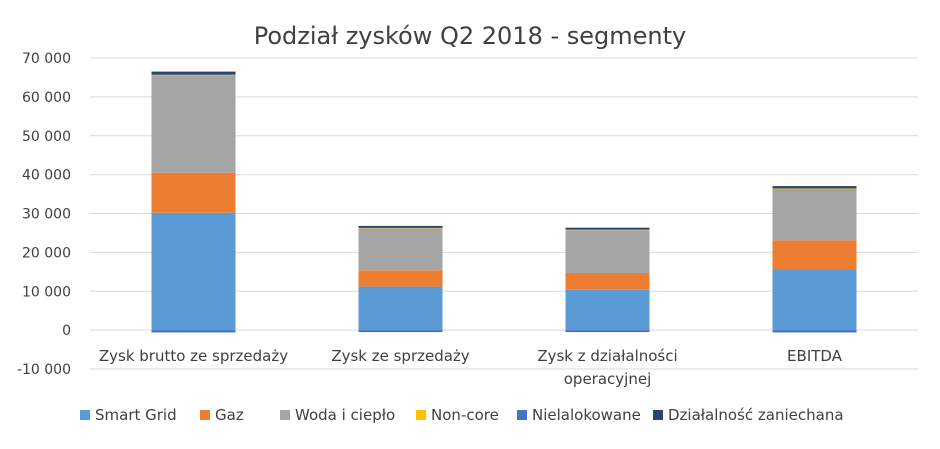  What do you see at coordinates (756, 415) in the screenshot?
I see `legend-label: Działalność zaniechana` at bounding box center [756, 415].